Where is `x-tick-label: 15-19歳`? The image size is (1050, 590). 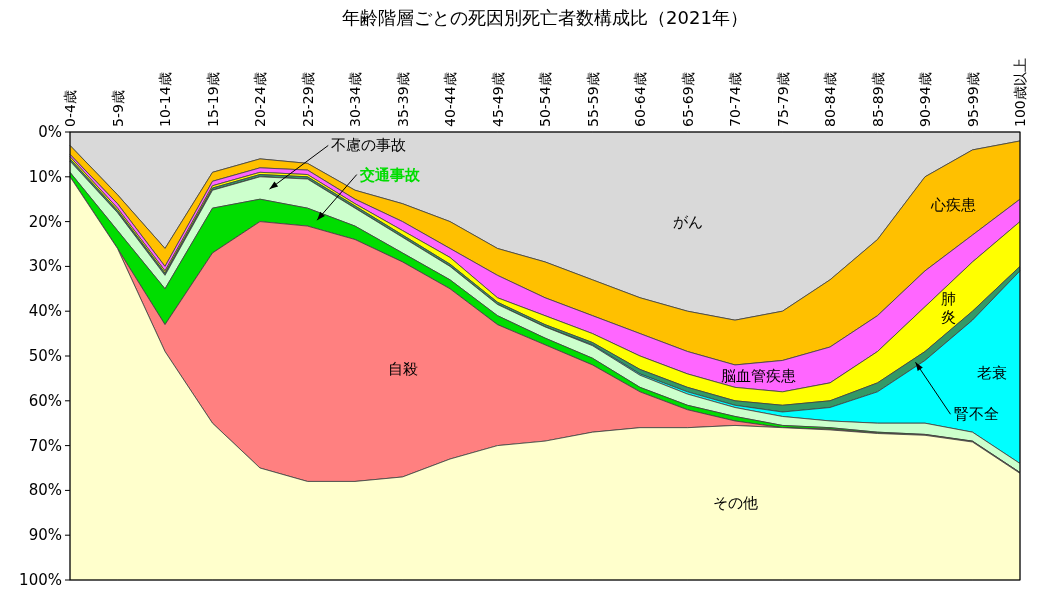
x-tick-label: 15-19歳 is located at coordinates (212, 99).